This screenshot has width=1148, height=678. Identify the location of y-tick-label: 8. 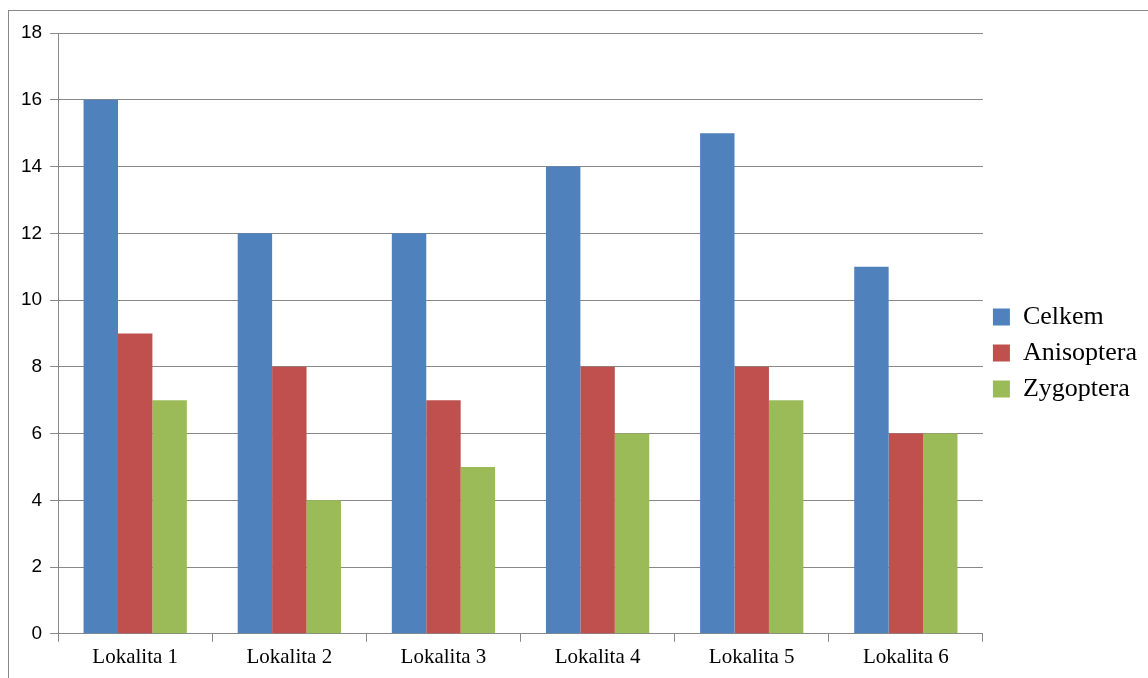
(37, 366).